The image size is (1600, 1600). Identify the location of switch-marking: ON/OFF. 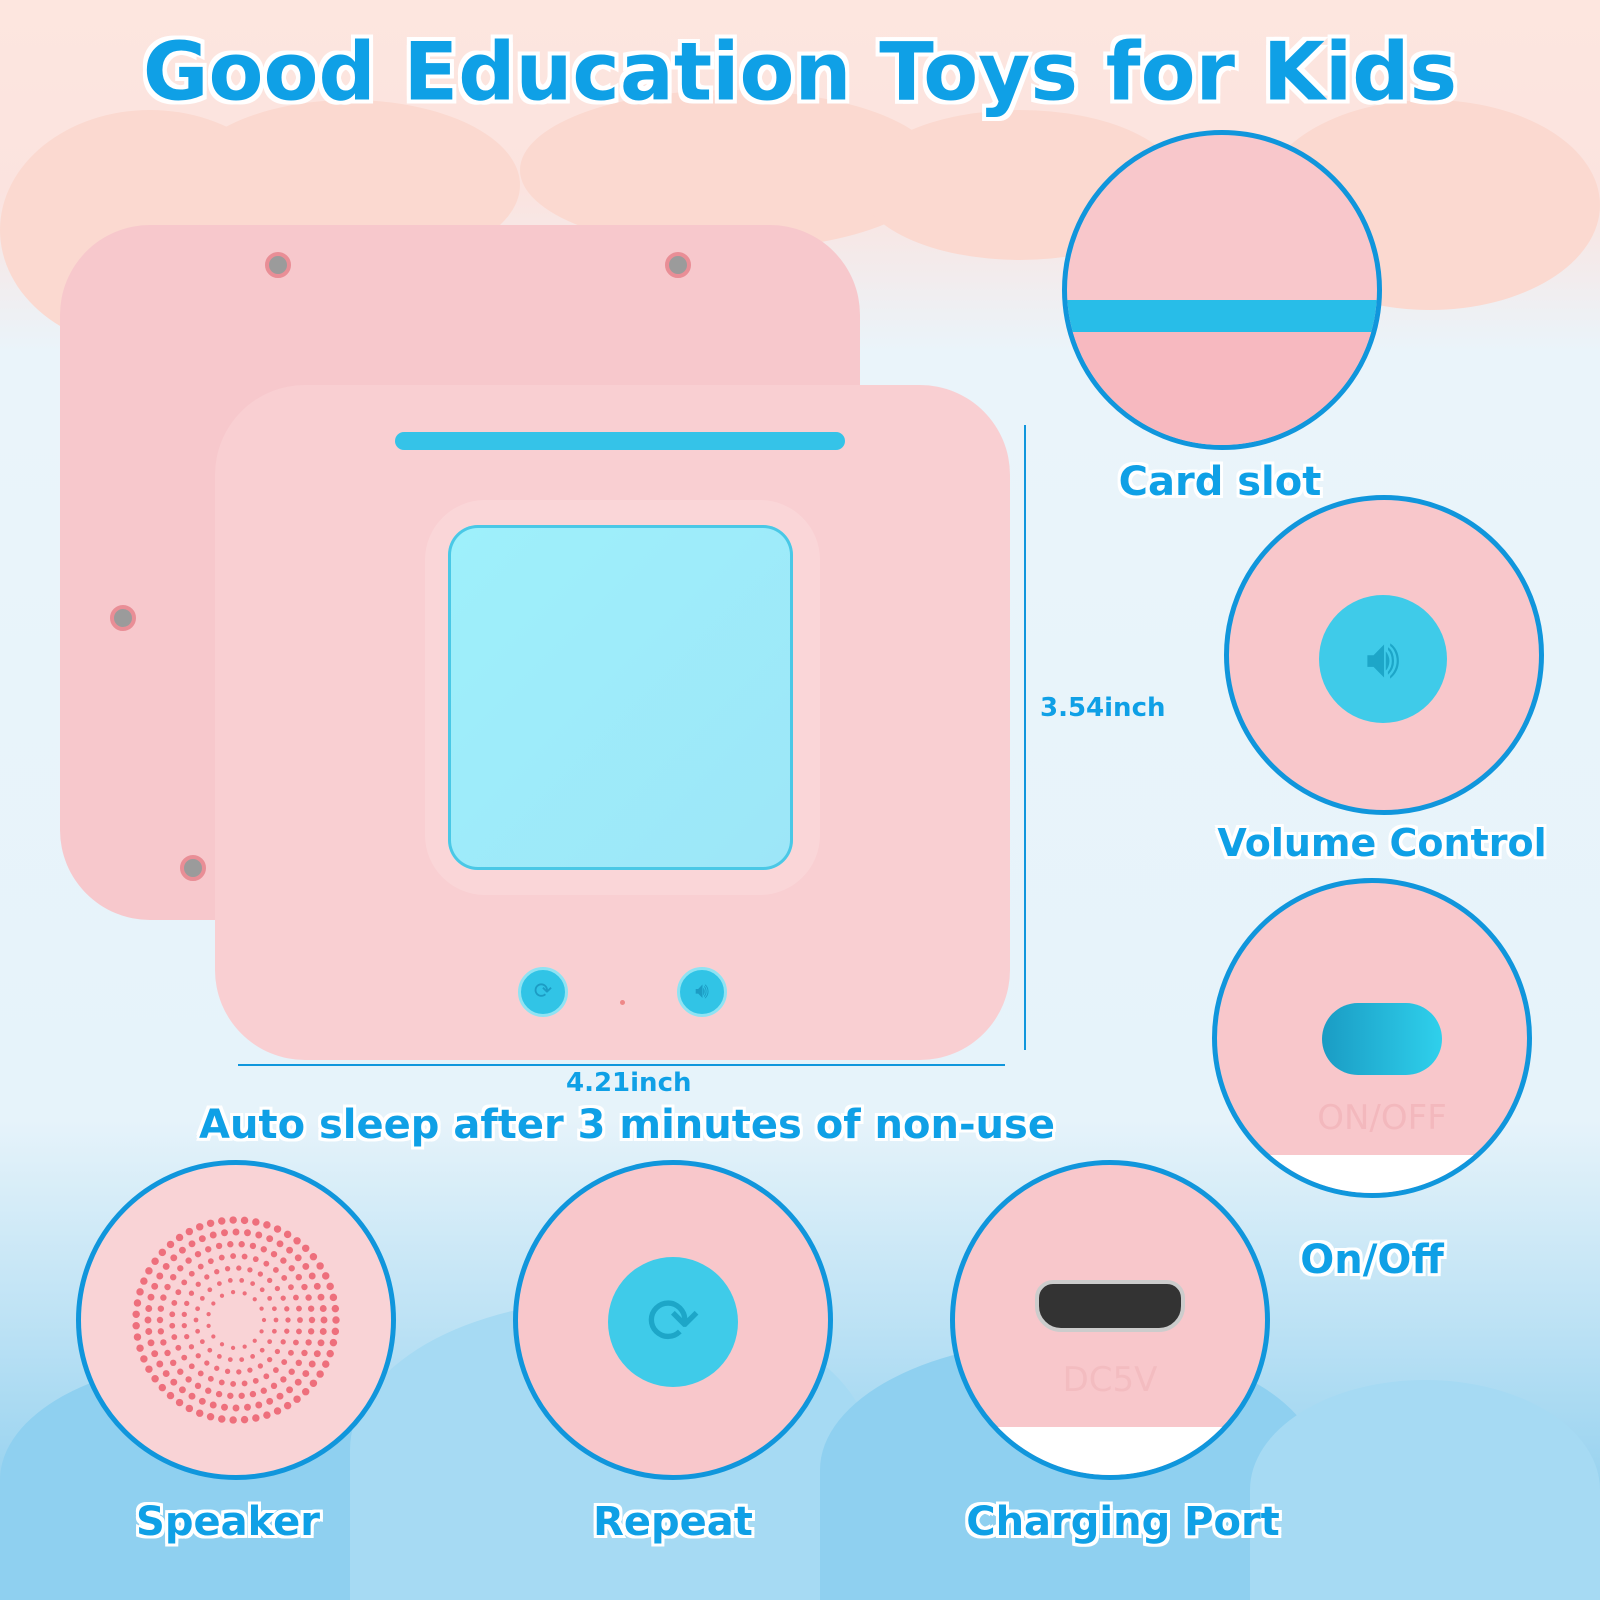
(1382, 1118).